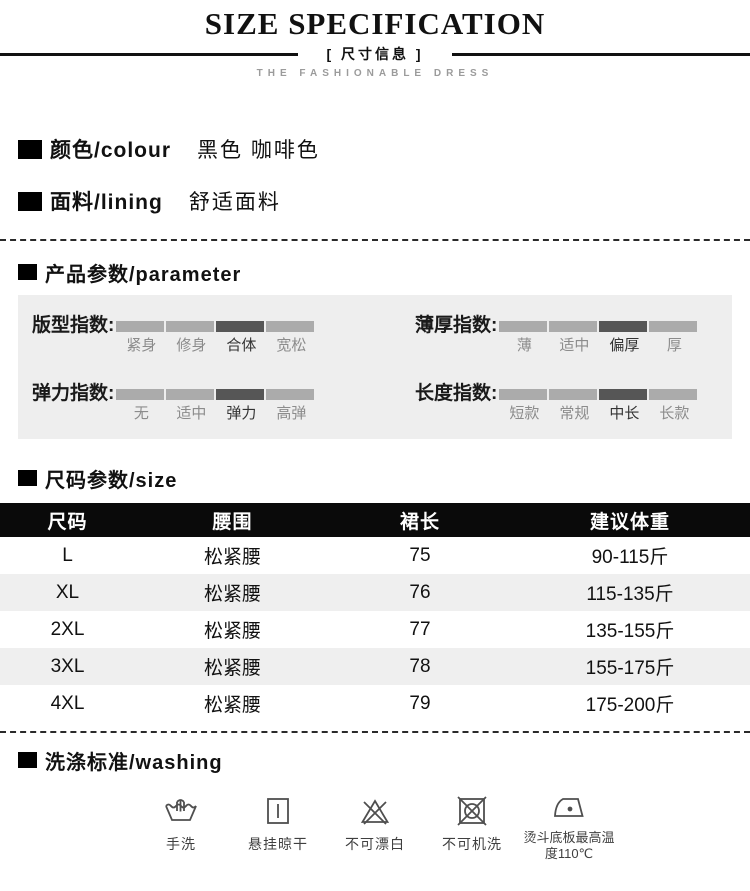  I want to click on subtitle-row: [ 尺寸信息 ], so click(375, 54).